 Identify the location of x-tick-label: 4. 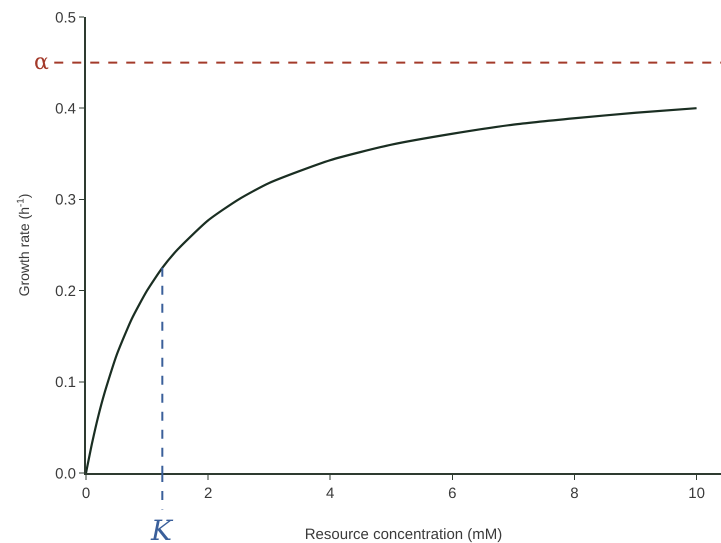
(330, 493).